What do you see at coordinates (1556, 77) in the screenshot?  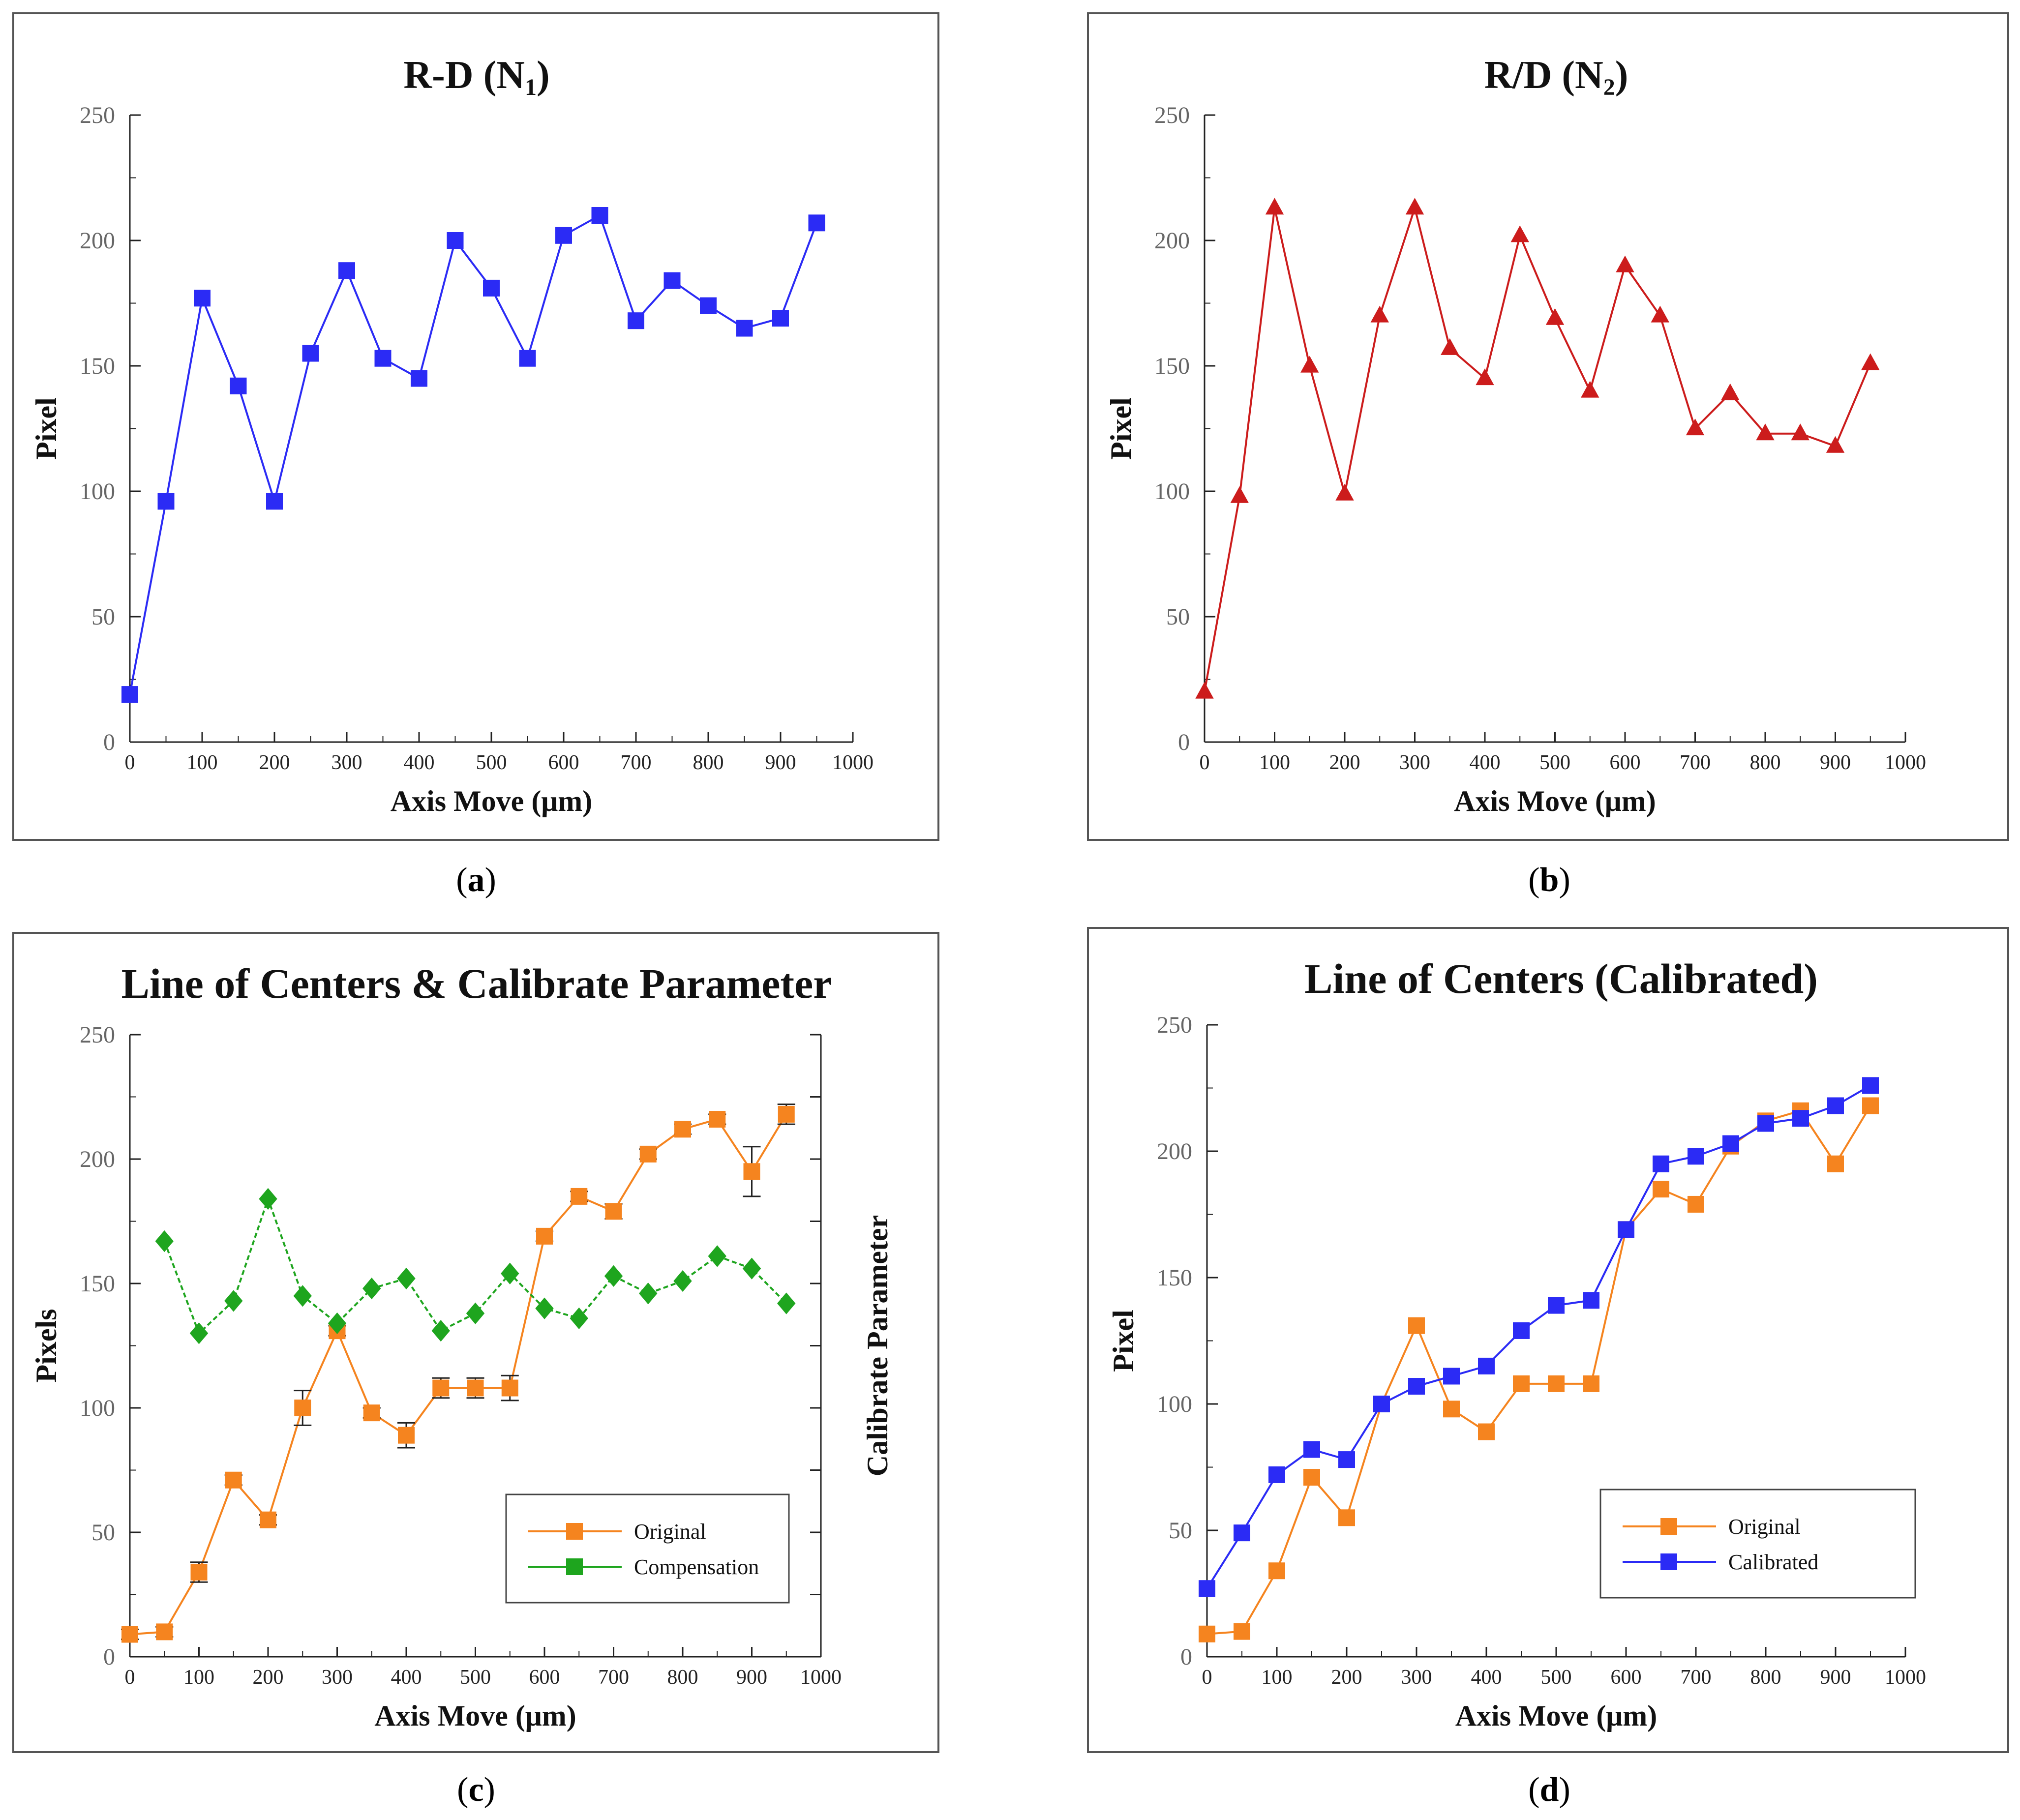 I see `chart-title: R/D (N2)` at bounding box center [1556, 77].